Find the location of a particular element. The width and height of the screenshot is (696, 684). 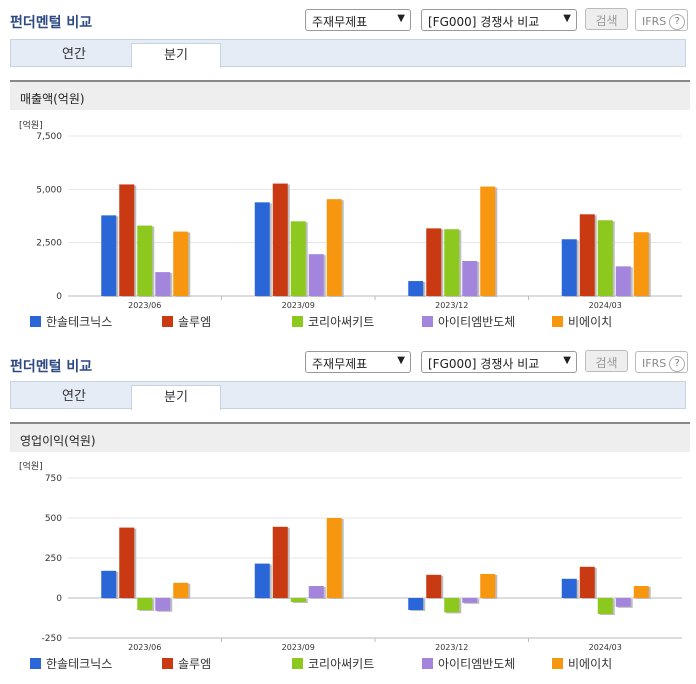

chart-title: 매출액(억원) is located at coordinates (350, 95).